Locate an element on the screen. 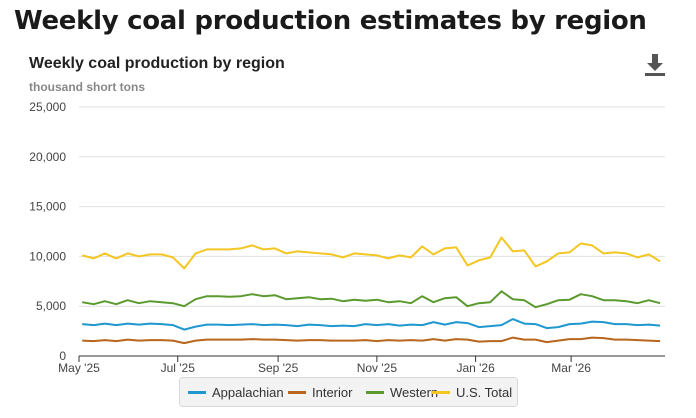 The height and width of the screenshot is (418, 696). x-tick-label: Sep '25 is located at coordinates (278, 368).